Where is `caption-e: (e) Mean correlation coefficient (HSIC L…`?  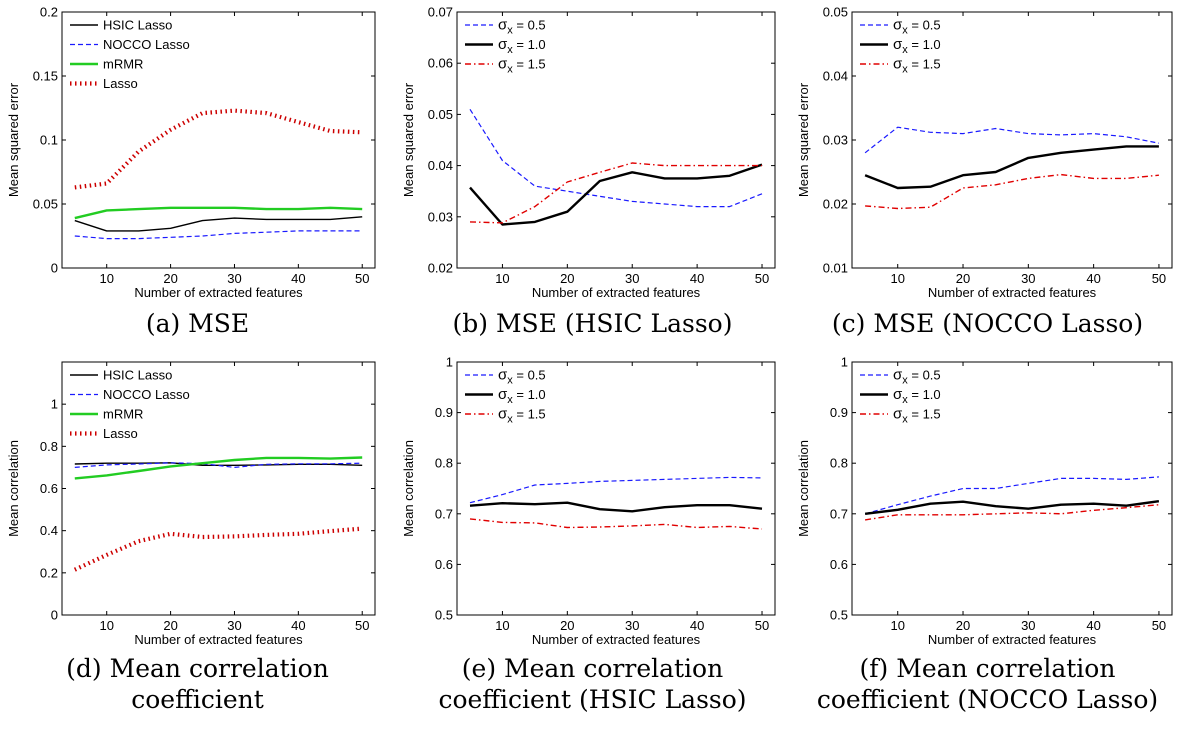
caption-e: (e) Mean correlation coefficient (HSIC L… is located at coordinates (592, 684).